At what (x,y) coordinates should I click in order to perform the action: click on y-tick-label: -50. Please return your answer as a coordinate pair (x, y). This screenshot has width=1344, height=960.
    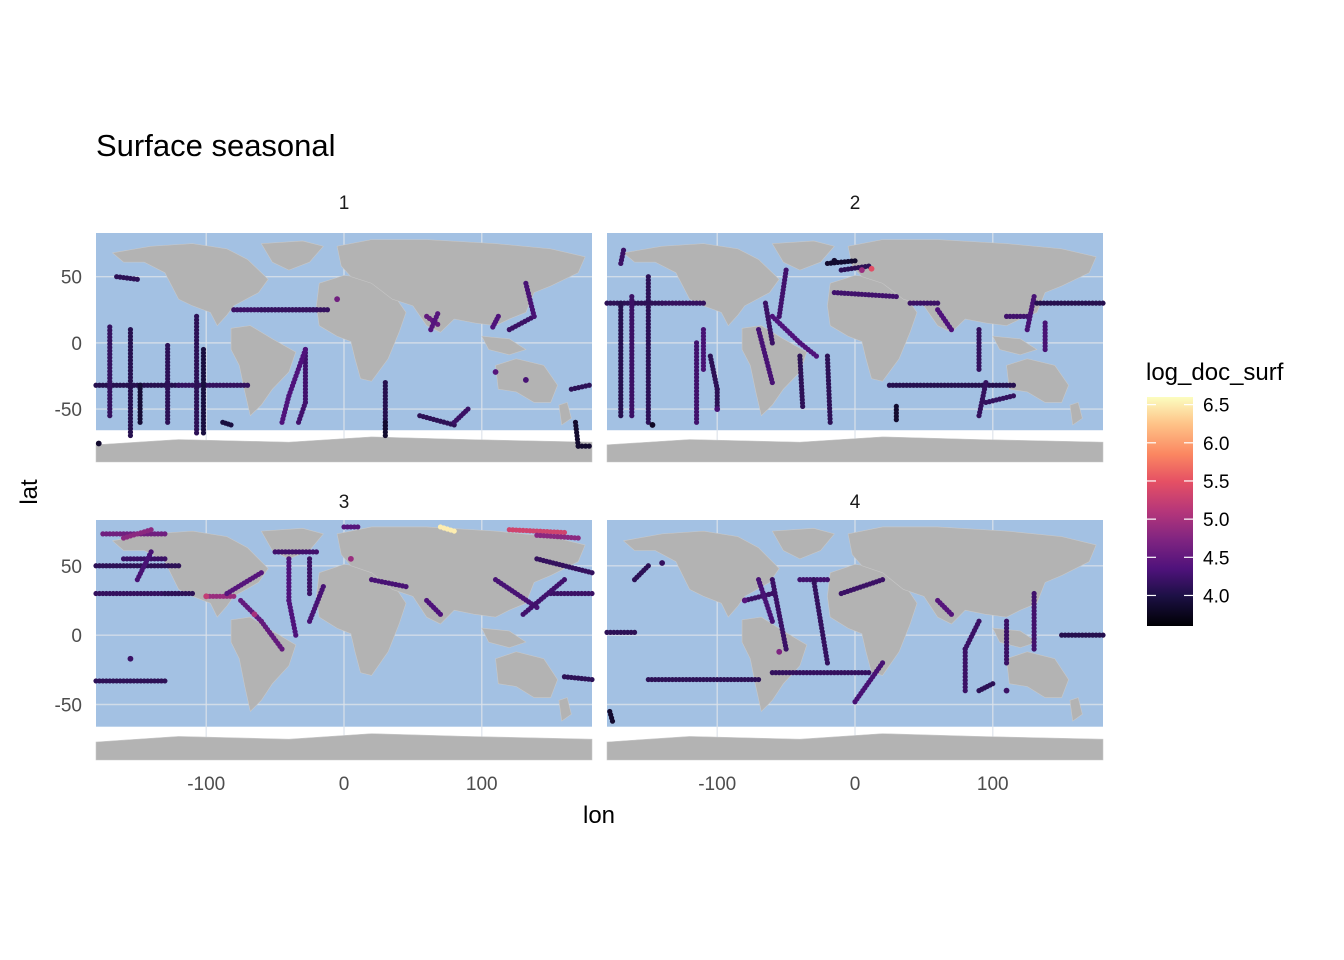
    Looking at the image, I should click on (68, 706).